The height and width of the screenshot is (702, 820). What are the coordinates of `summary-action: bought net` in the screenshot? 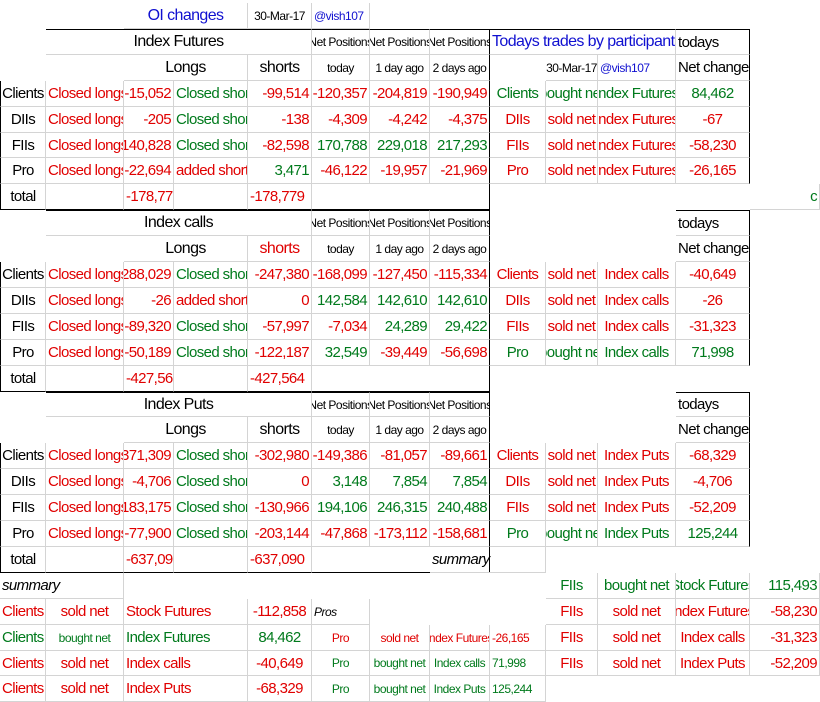 It's located at (85, 638).